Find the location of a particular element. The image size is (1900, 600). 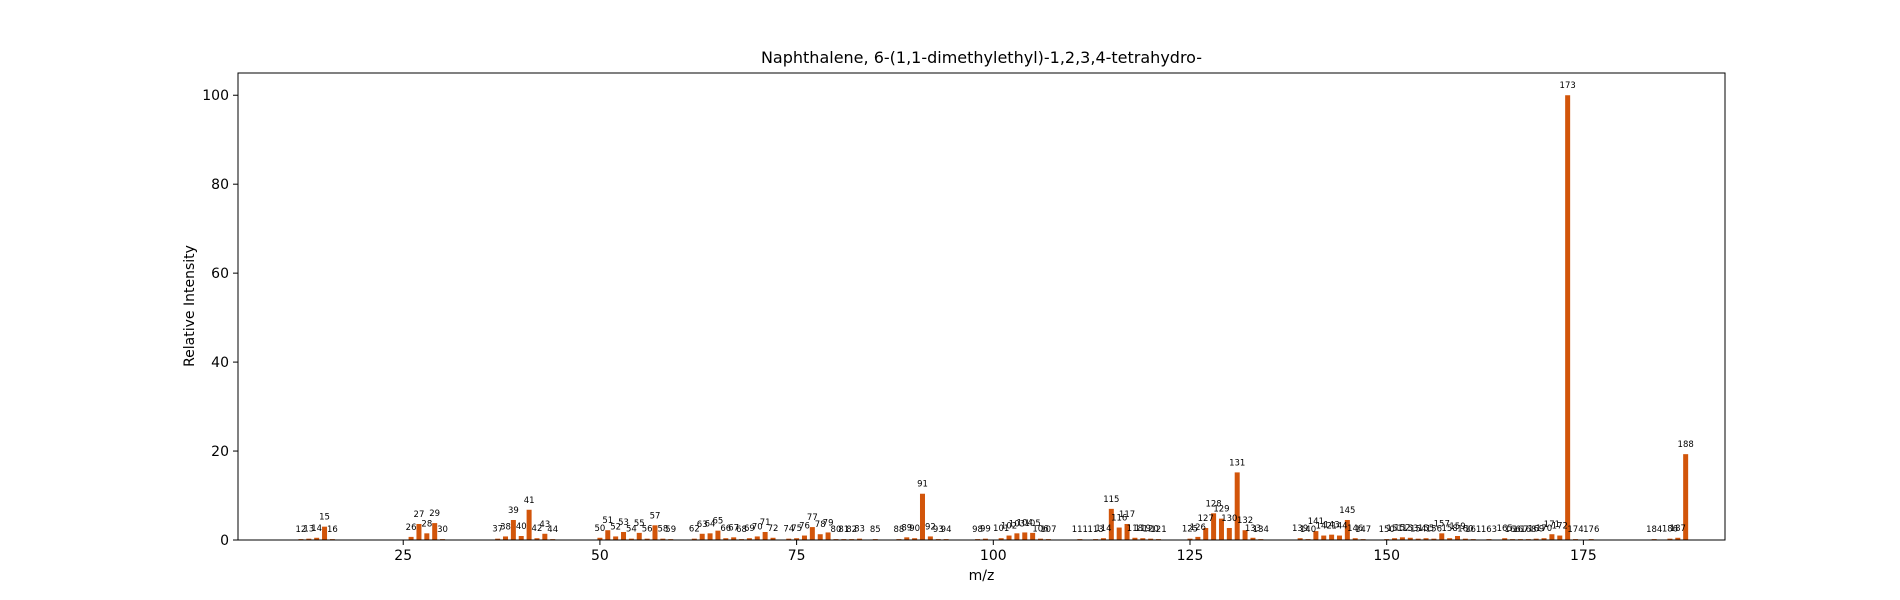

y-tick-label: 40 is located at coordinates (220, 363).